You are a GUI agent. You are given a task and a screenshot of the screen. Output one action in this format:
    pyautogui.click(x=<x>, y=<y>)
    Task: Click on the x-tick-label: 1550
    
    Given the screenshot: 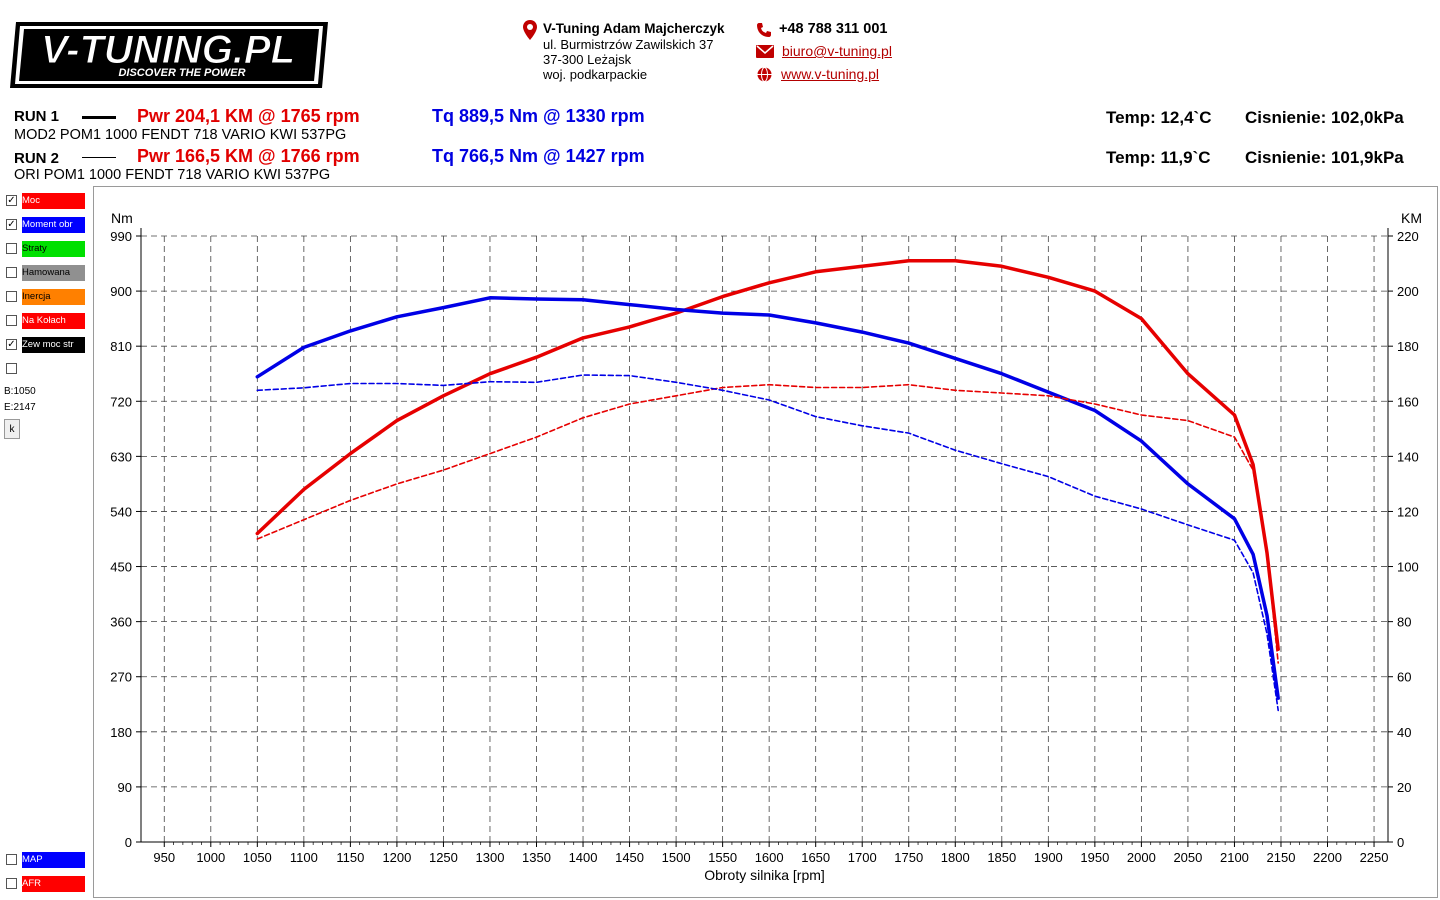 What is the action you would take?
    pyautogui.click(x=722, y=857)
    